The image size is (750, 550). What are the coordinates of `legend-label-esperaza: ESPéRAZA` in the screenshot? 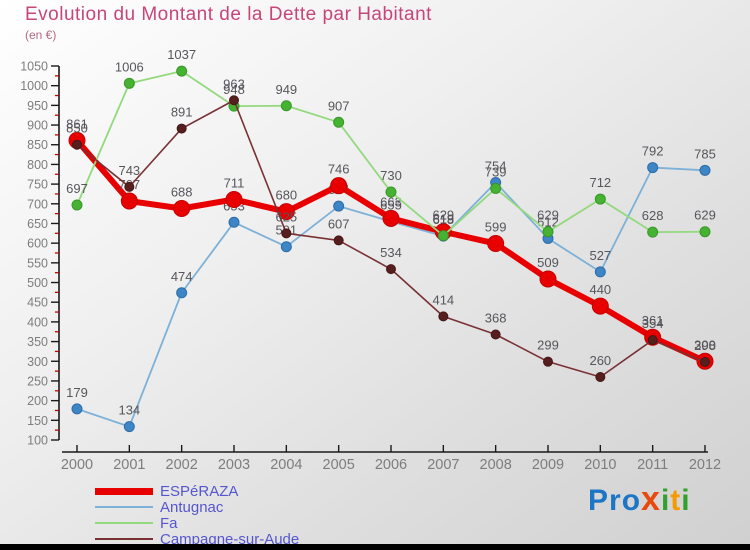 It's located at (199, 491).